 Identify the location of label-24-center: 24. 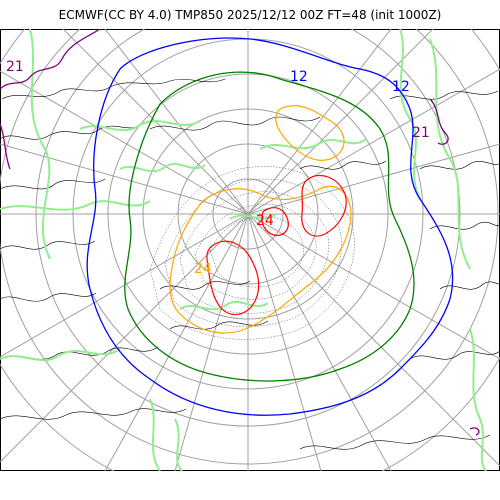
(265, 221).